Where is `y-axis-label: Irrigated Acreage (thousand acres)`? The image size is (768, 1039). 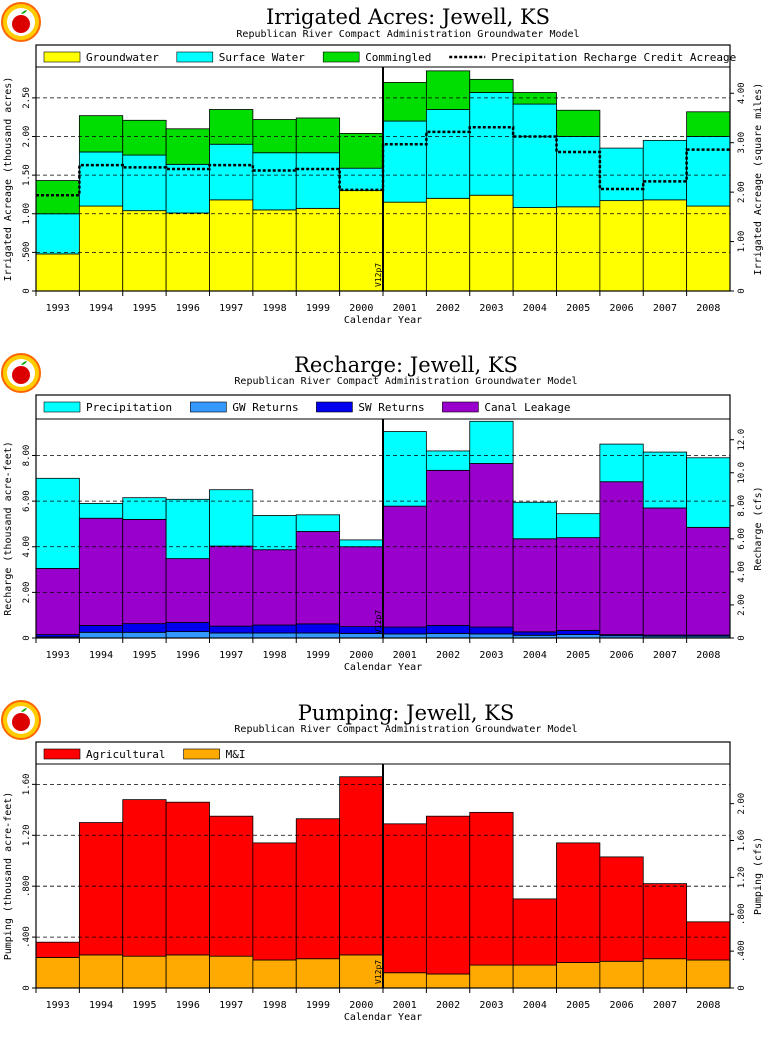 y-axis-label: Irrigated Acreage (thousand acres) is located at coordinates (8, 179).